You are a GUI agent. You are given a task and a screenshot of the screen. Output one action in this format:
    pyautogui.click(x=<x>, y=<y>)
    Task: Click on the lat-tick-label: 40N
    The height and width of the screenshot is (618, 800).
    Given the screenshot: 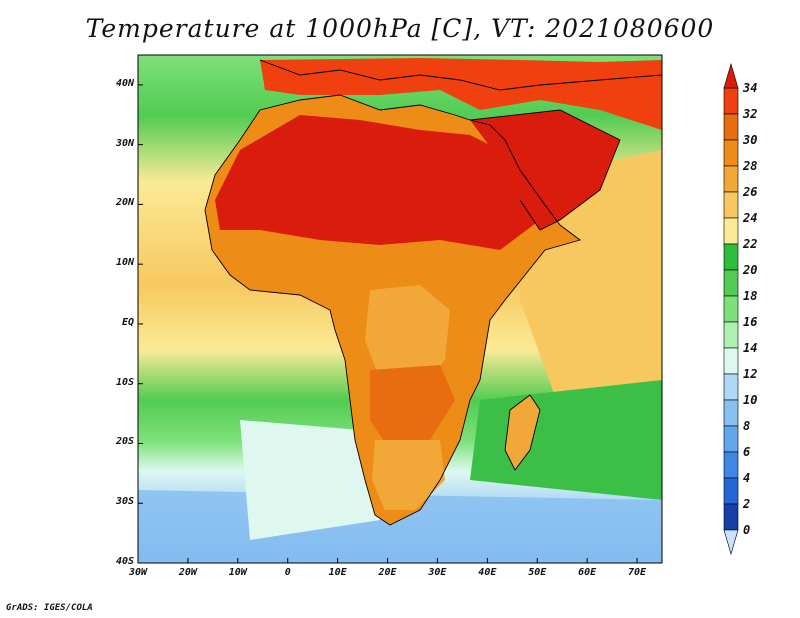 What is the action you would take?
    pyautogui.click(x=124, y=83)
    